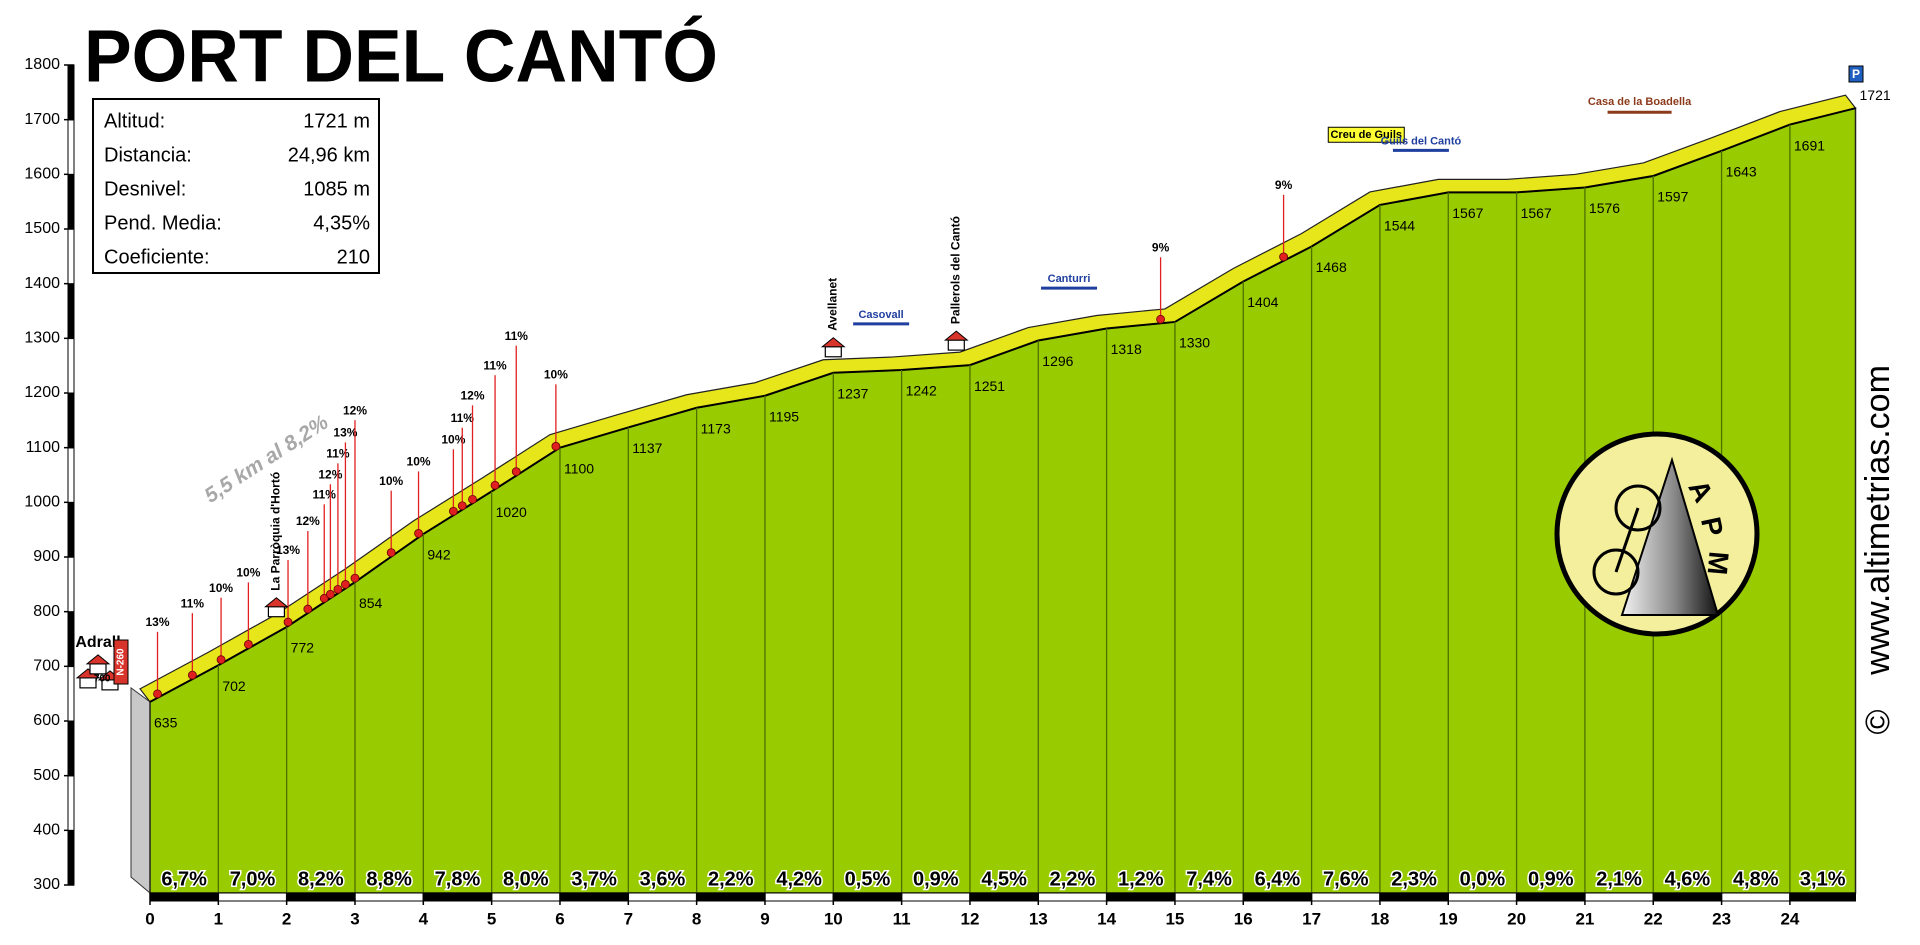 The width and height of the screenshot is (1920, 945). I want to click on y-tick-label: 1700, so click(42, 119).